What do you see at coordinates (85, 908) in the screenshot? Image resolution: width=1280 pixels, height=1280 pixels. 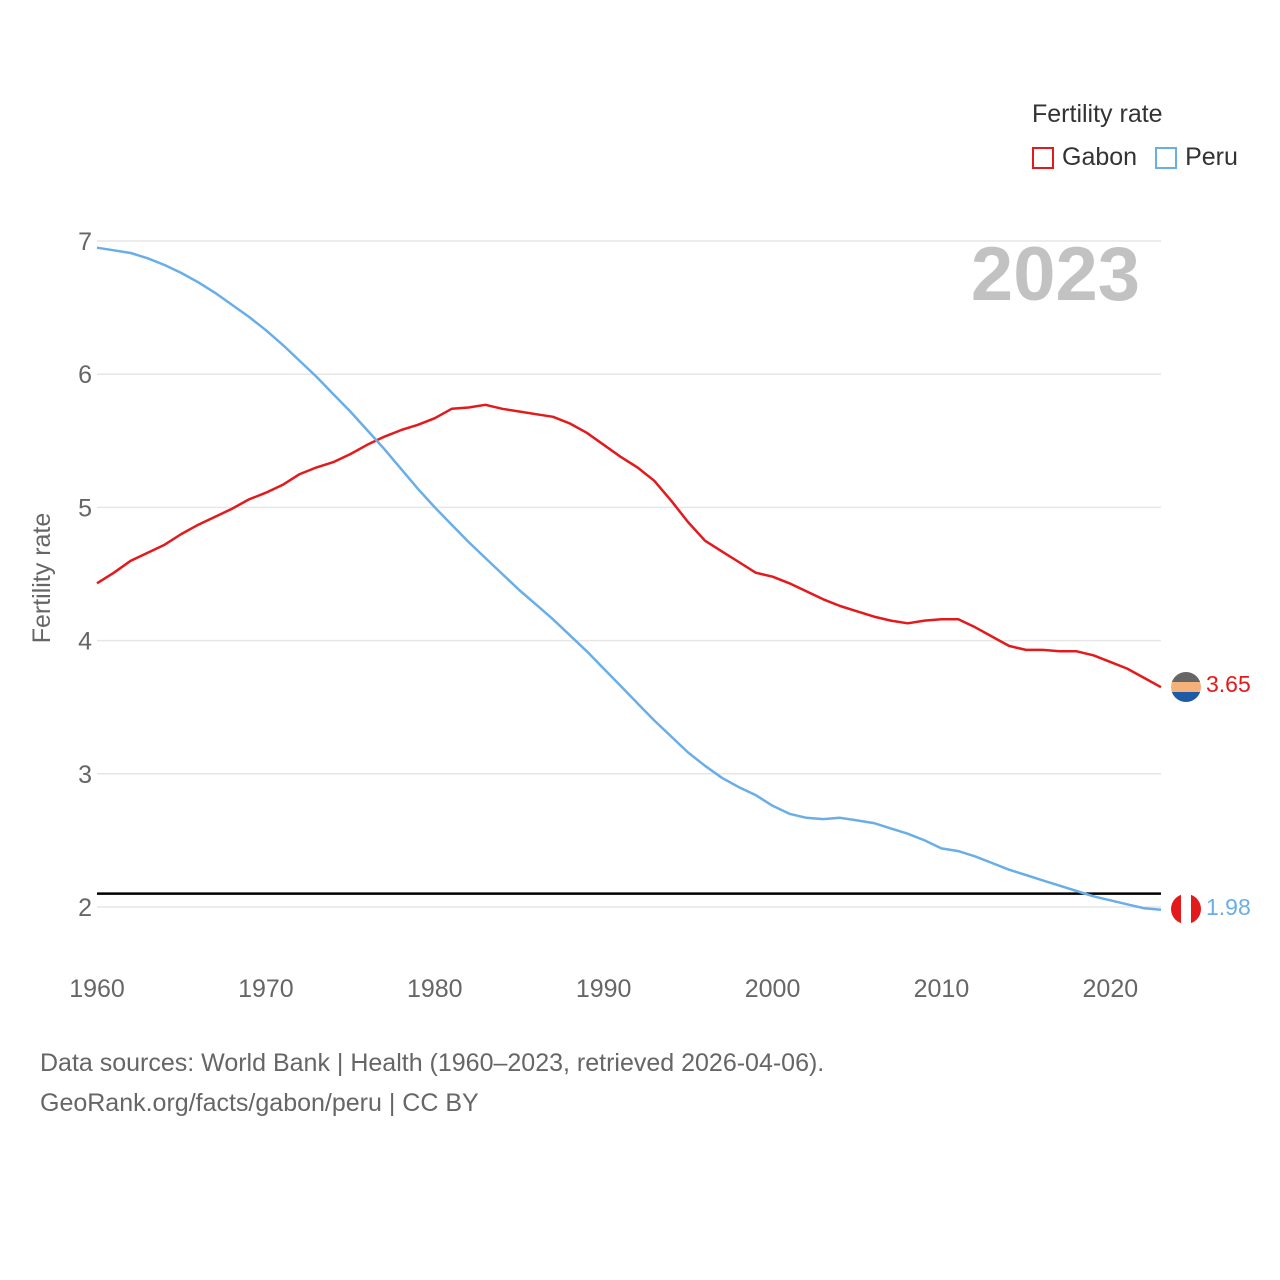 I see `y-tick-label: 2` at bounding box center [85, 908].